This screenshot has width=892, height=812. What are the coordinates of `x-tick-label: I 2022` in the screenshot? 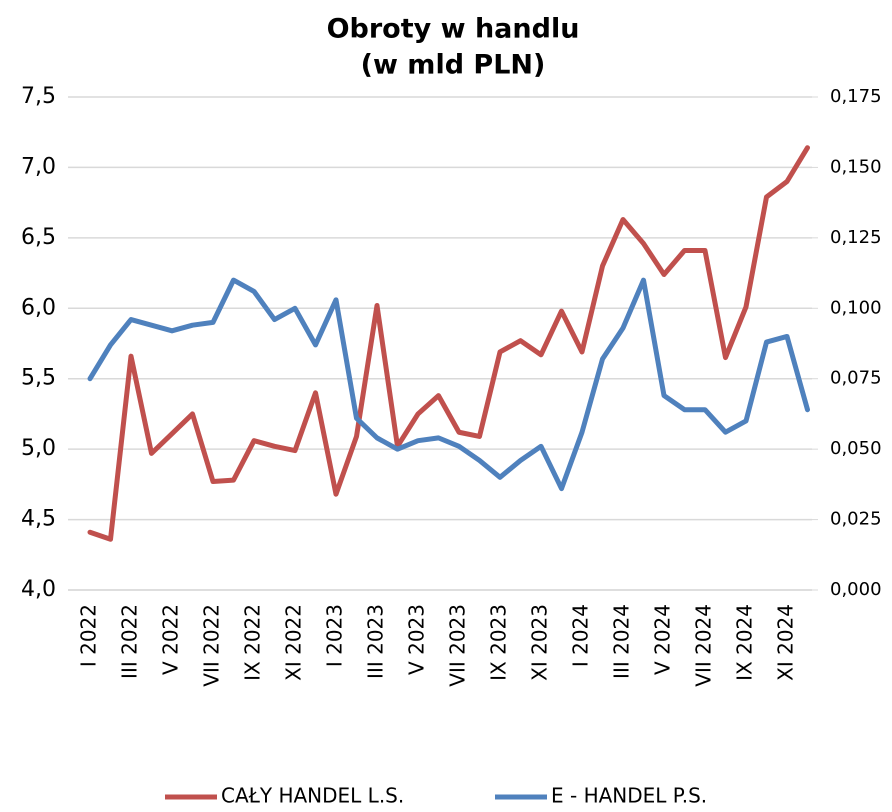 It's located at (89, 635).